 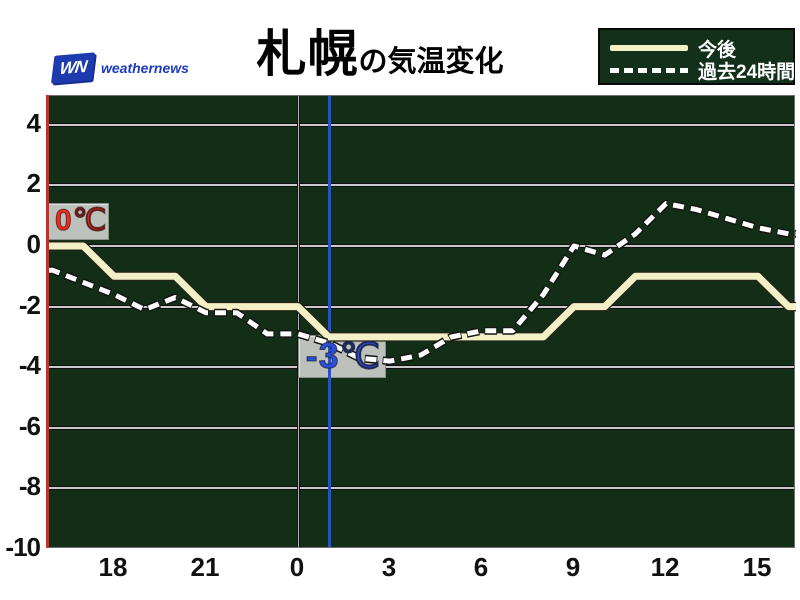 I want to click on y-tick--6: -6, so click(x=29, y=425).